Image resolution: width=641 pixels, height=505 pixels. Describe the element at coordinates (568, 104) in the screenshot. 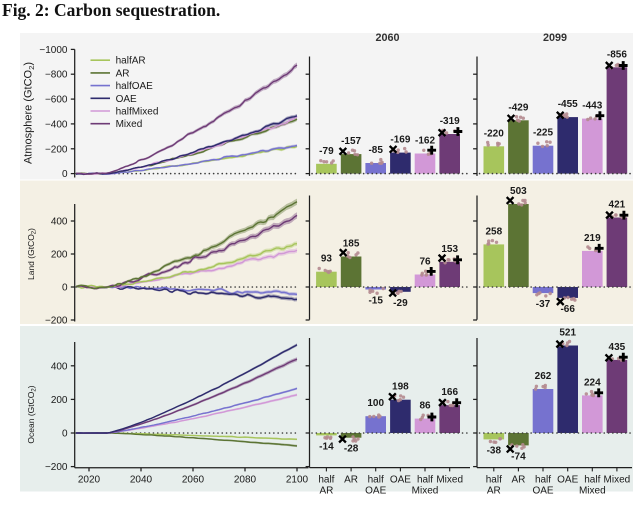

I see `svg-text: -455` at that location.